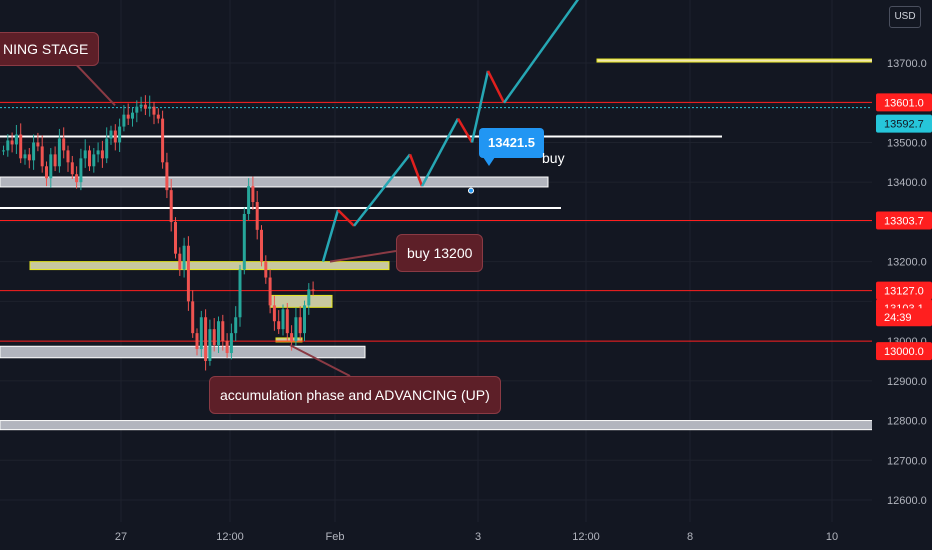  Describe the element at coordinates (335, 537) in the screenshot. I see `x-tick-label: Feb` at that location.